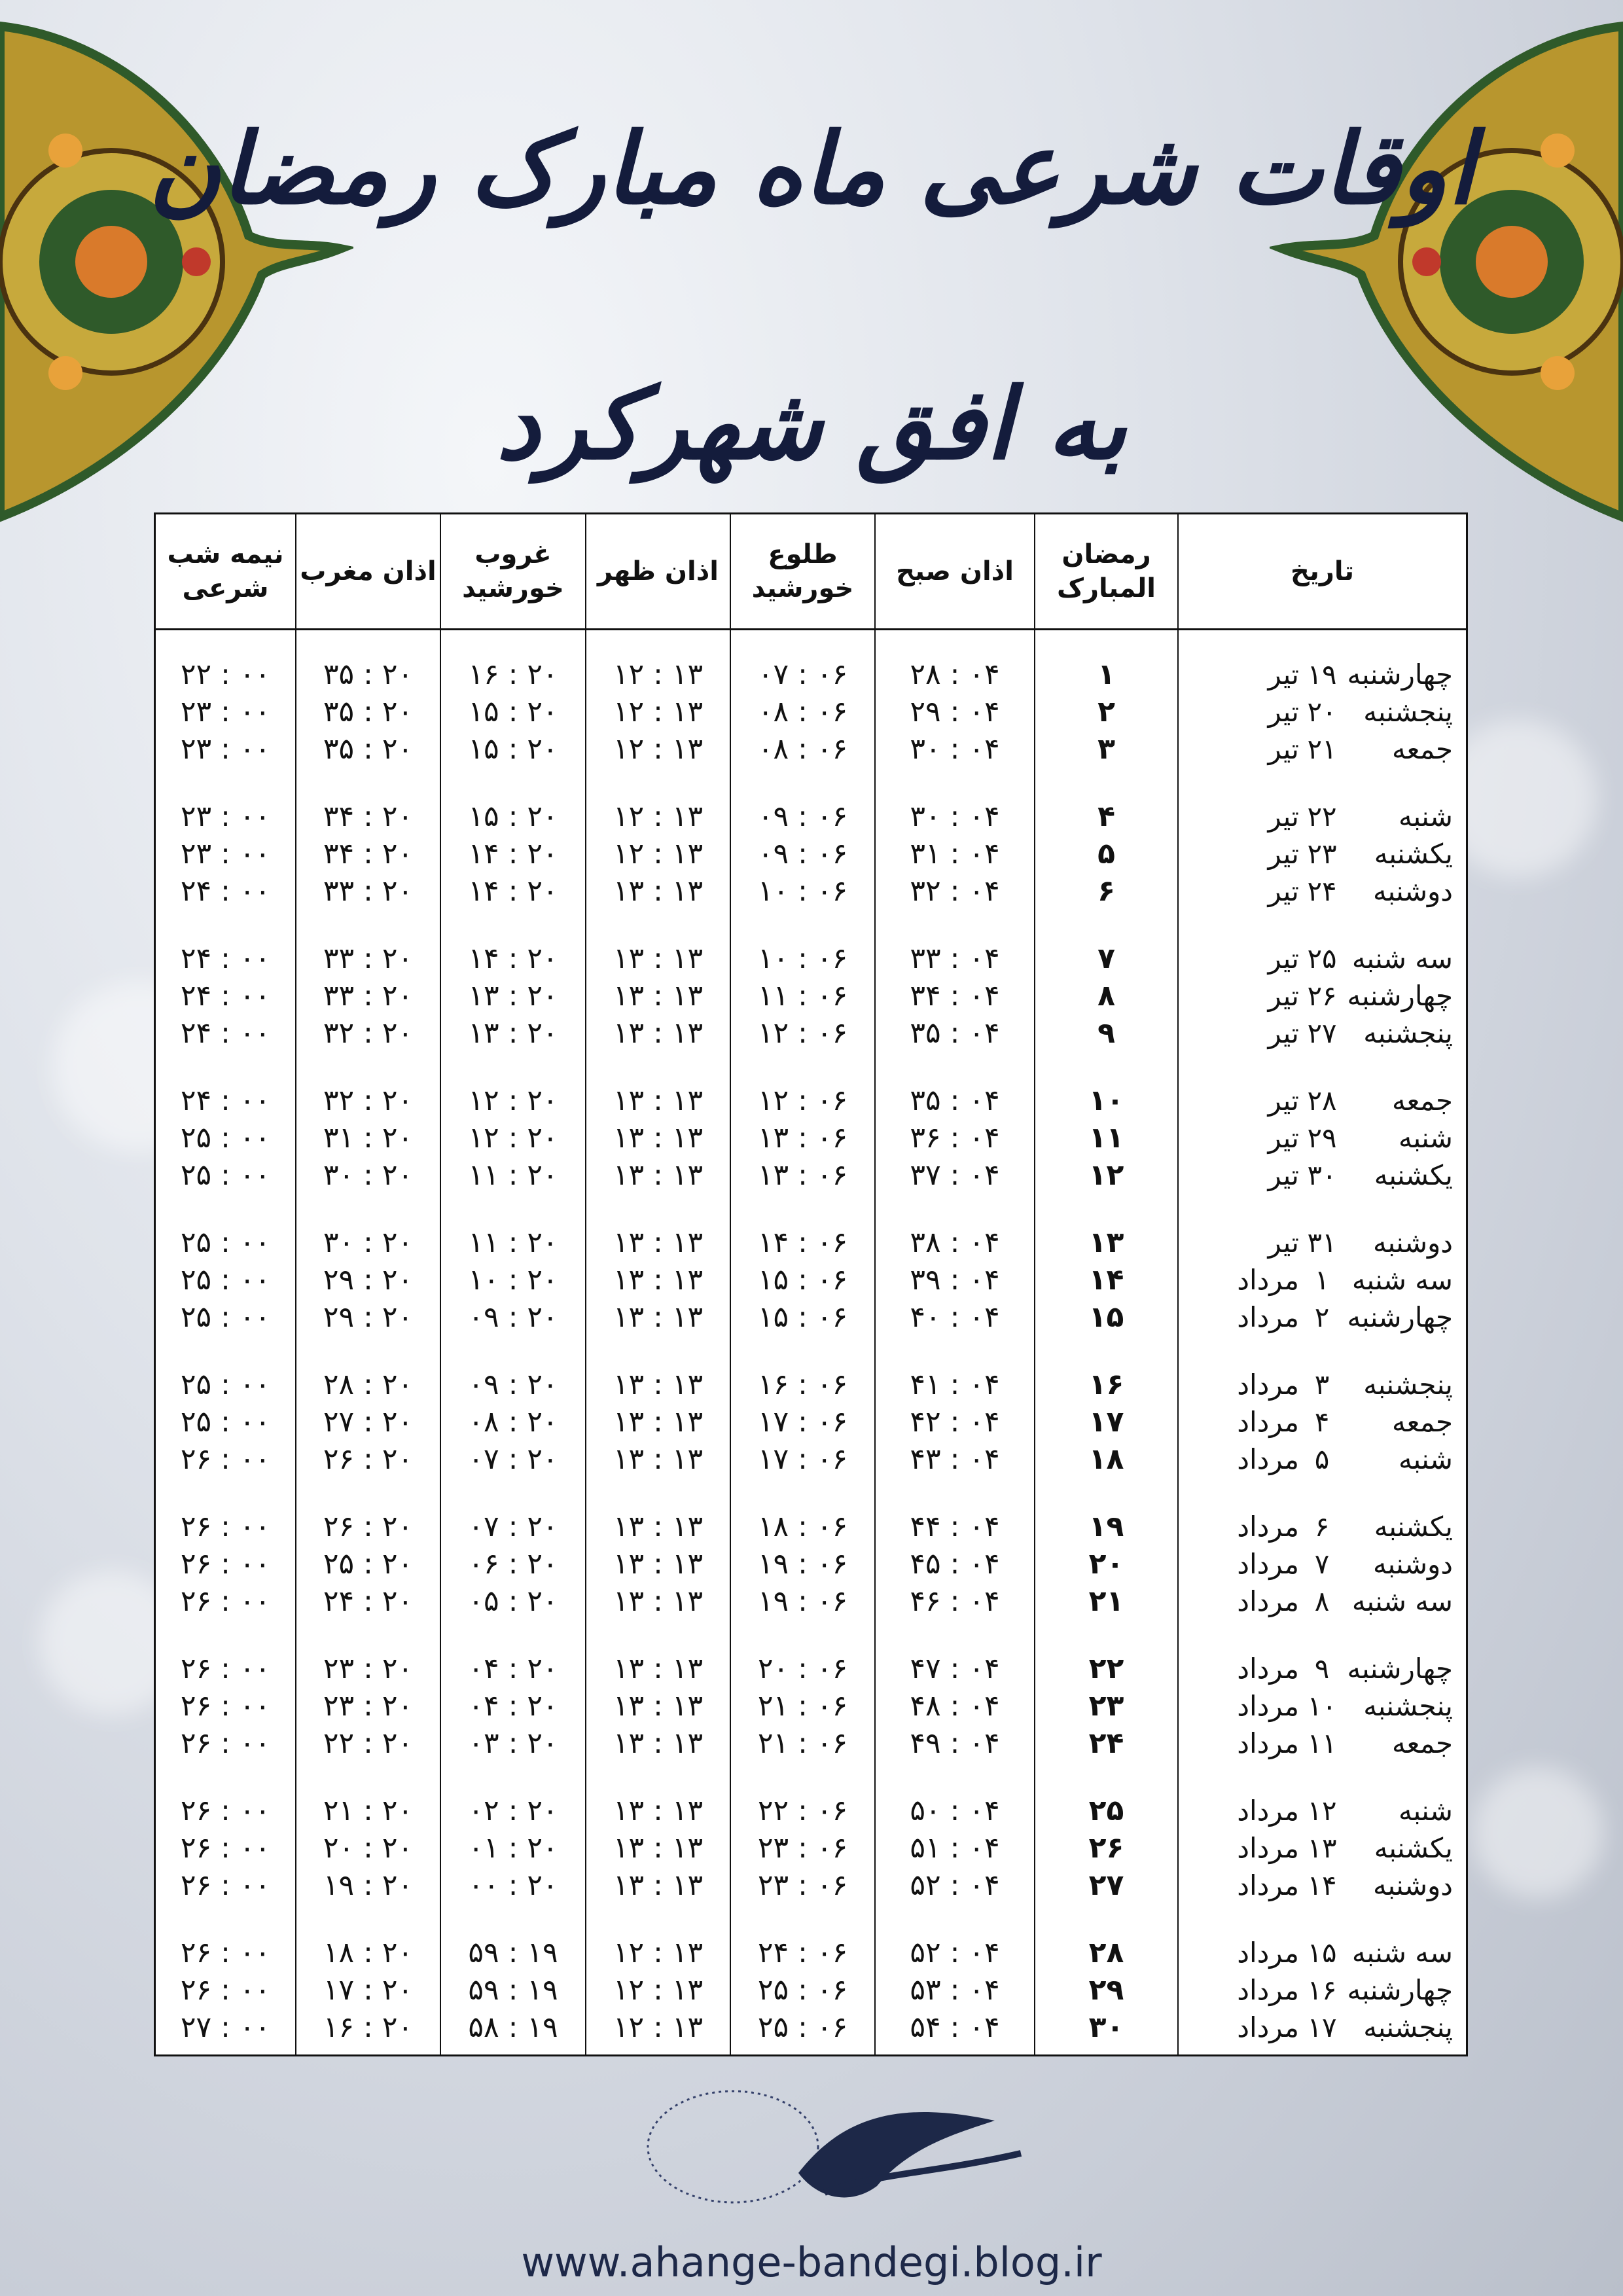 The height and width of the screenshot is (2296, 1623). I want to click on ramadan-cell: ۱, so click(1106, 674).